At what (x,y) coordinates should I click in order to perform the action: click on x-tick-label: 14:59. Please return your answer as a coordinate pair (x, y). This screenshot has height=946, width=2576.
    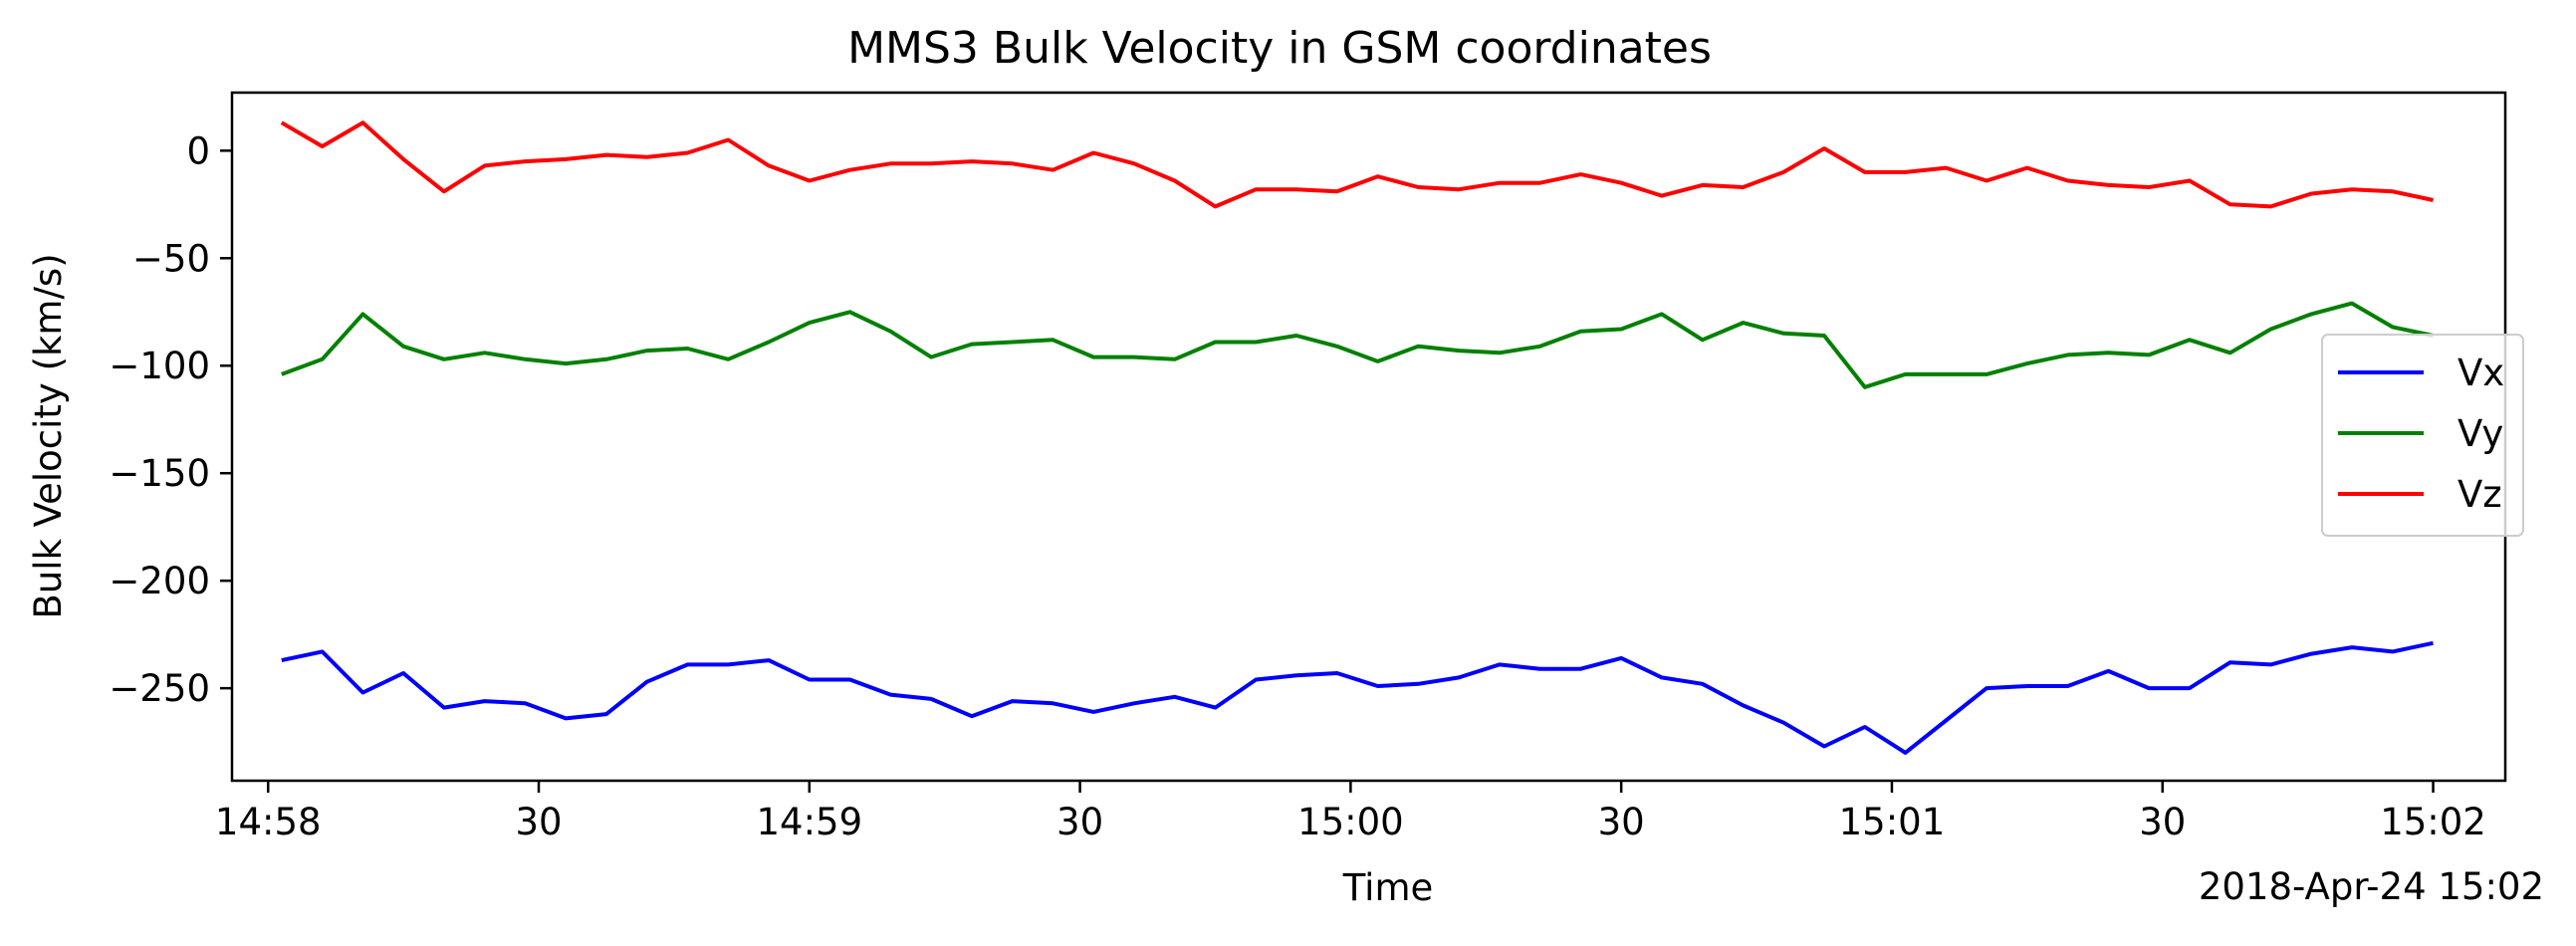
    Looking at the image, I should click on (809, 822).